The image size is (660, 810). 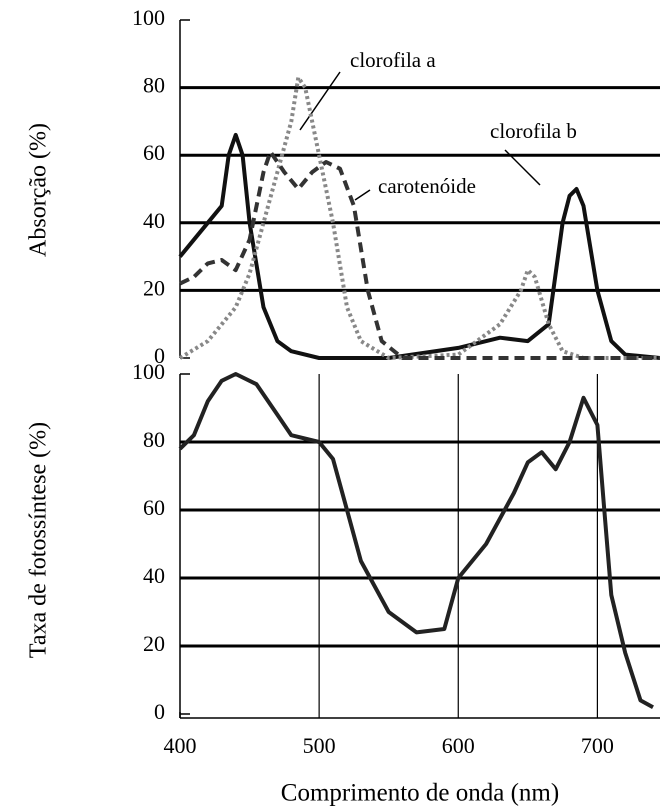 What do you see at coordinates (319, 745) in the screenshot?
I see `x-tick-label: 500` at bounding box center [319, 745].